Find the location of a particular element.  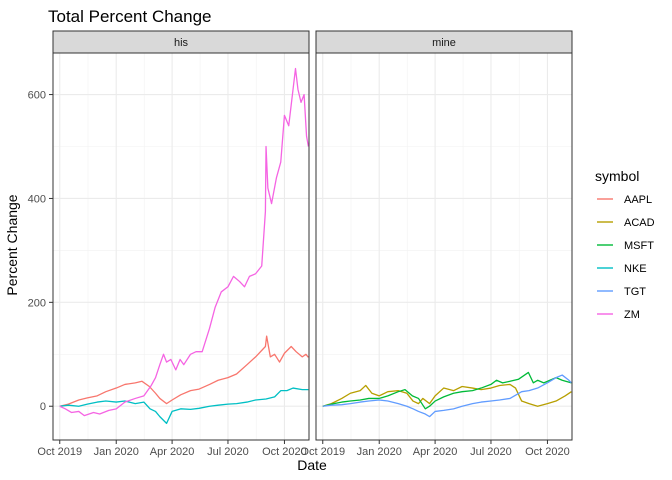

series-line-msft is located at coordinates (447, 390).